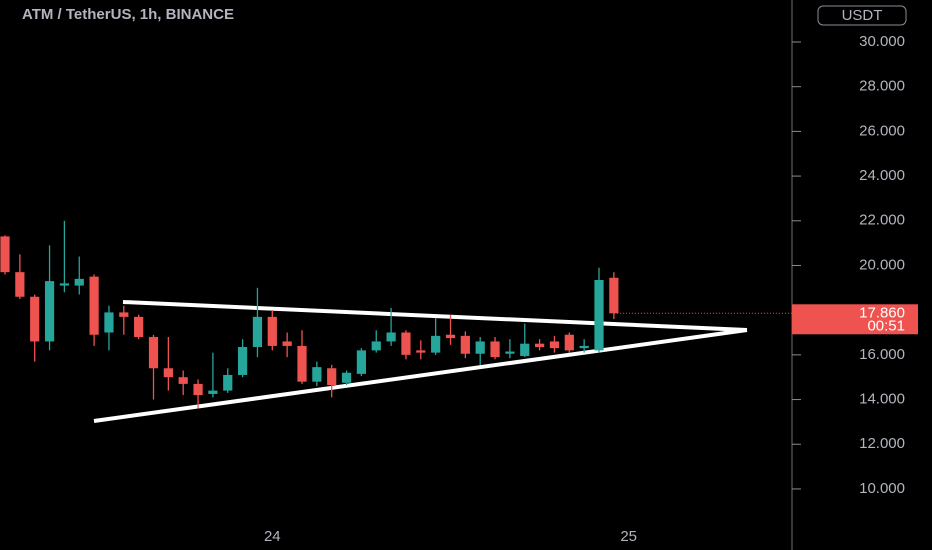  Describe the element at coordinates (882, 354) in the screenshot. I see `y-tick-label: 16.000` at that location.